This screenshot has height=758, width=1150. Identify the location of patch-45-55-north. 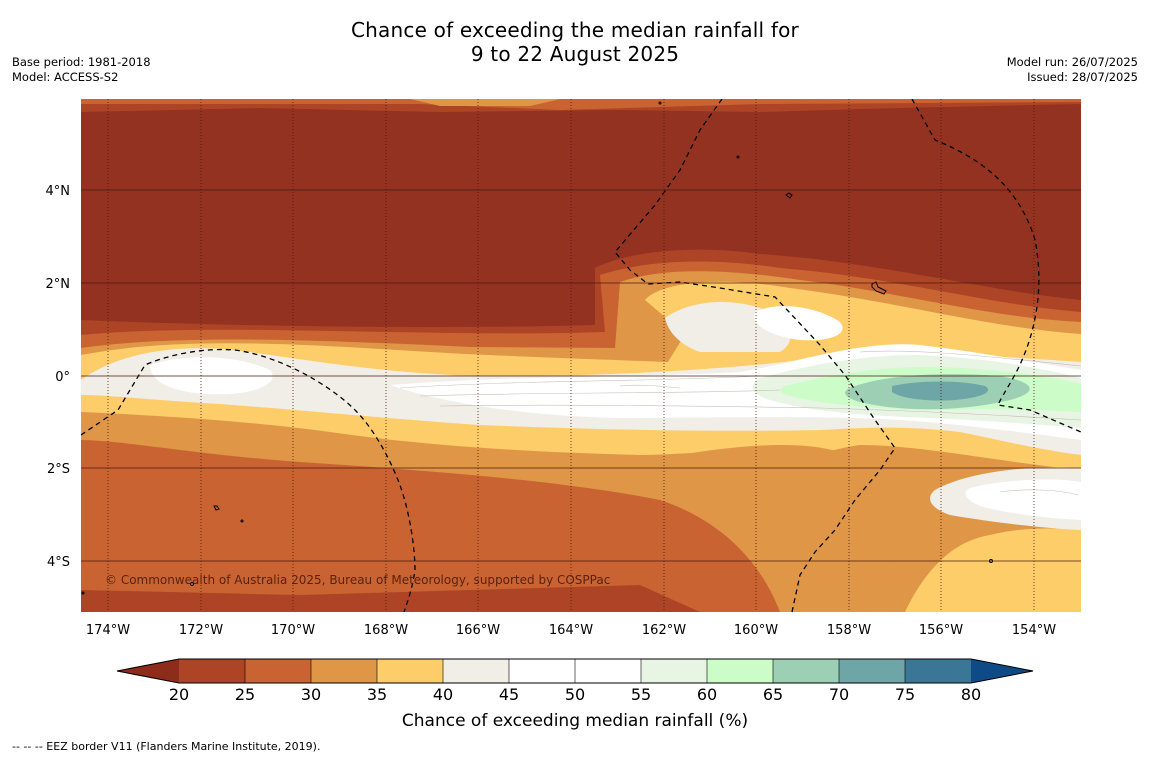
(798, 323).